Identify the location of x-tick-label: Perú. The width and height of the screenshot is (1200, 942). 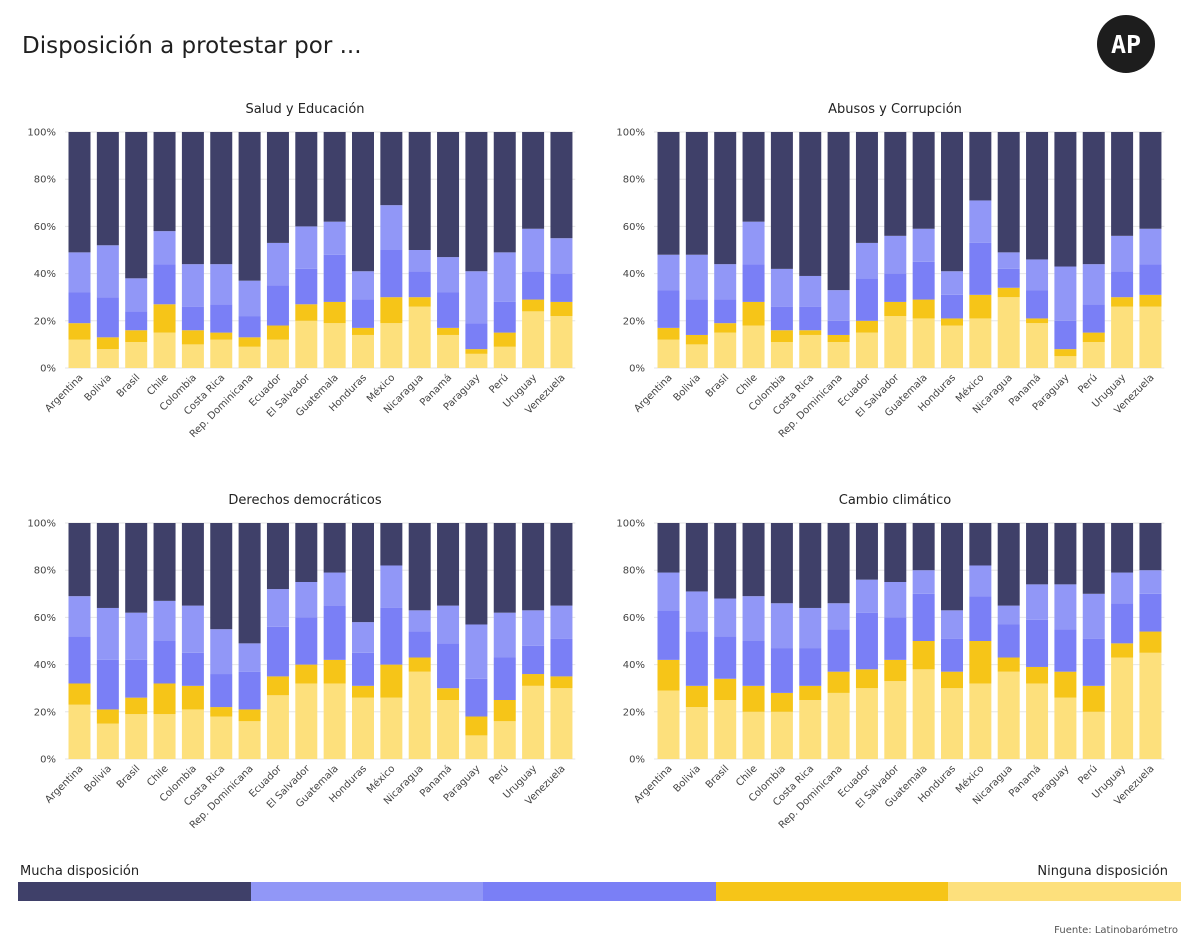
(499, 775).